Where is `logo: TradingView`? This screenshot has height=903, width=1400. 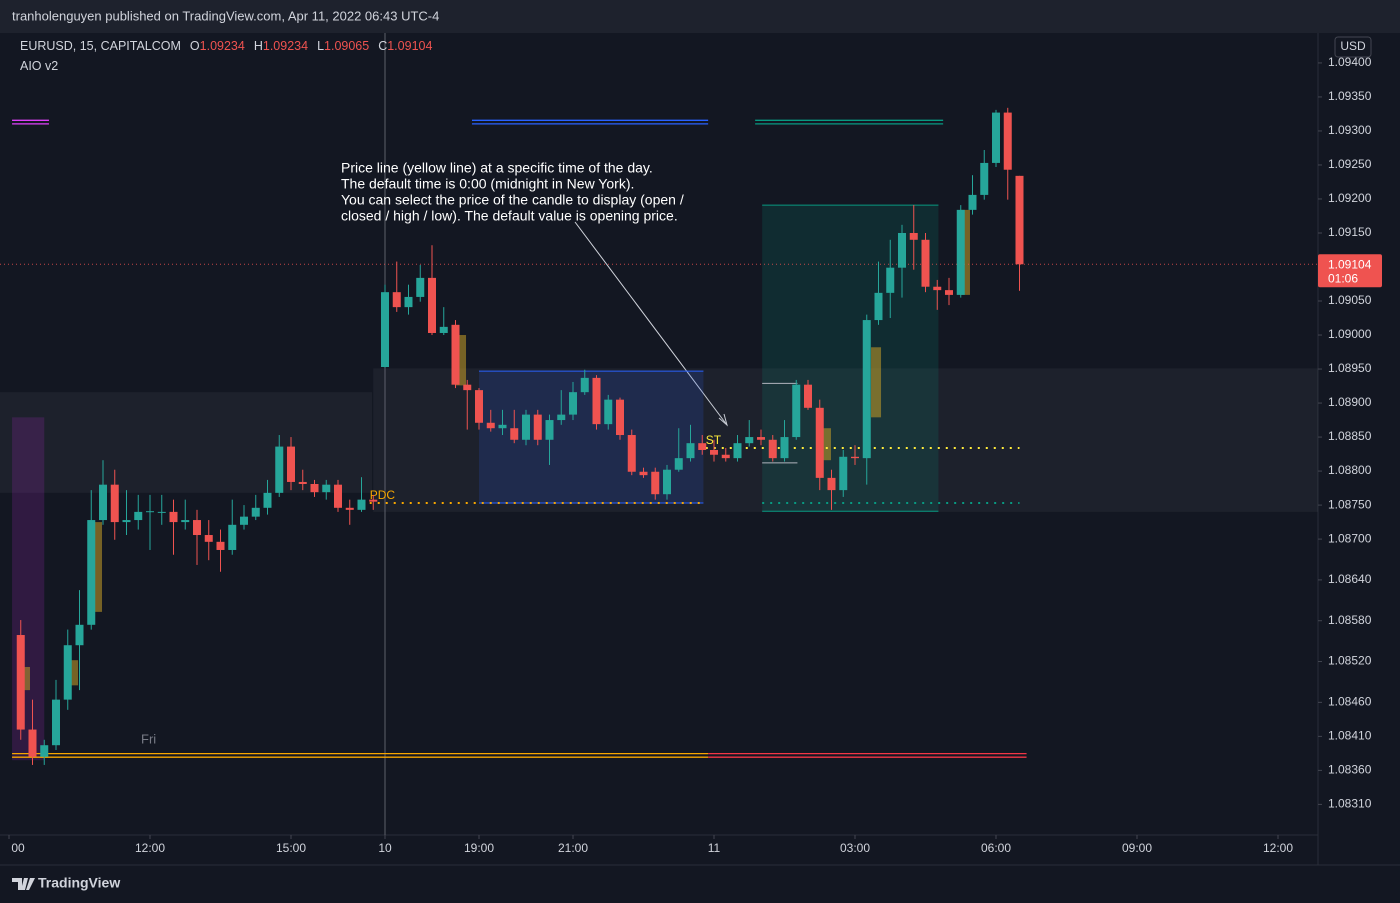
logo: TradingView is located at coordinates (66, 883).